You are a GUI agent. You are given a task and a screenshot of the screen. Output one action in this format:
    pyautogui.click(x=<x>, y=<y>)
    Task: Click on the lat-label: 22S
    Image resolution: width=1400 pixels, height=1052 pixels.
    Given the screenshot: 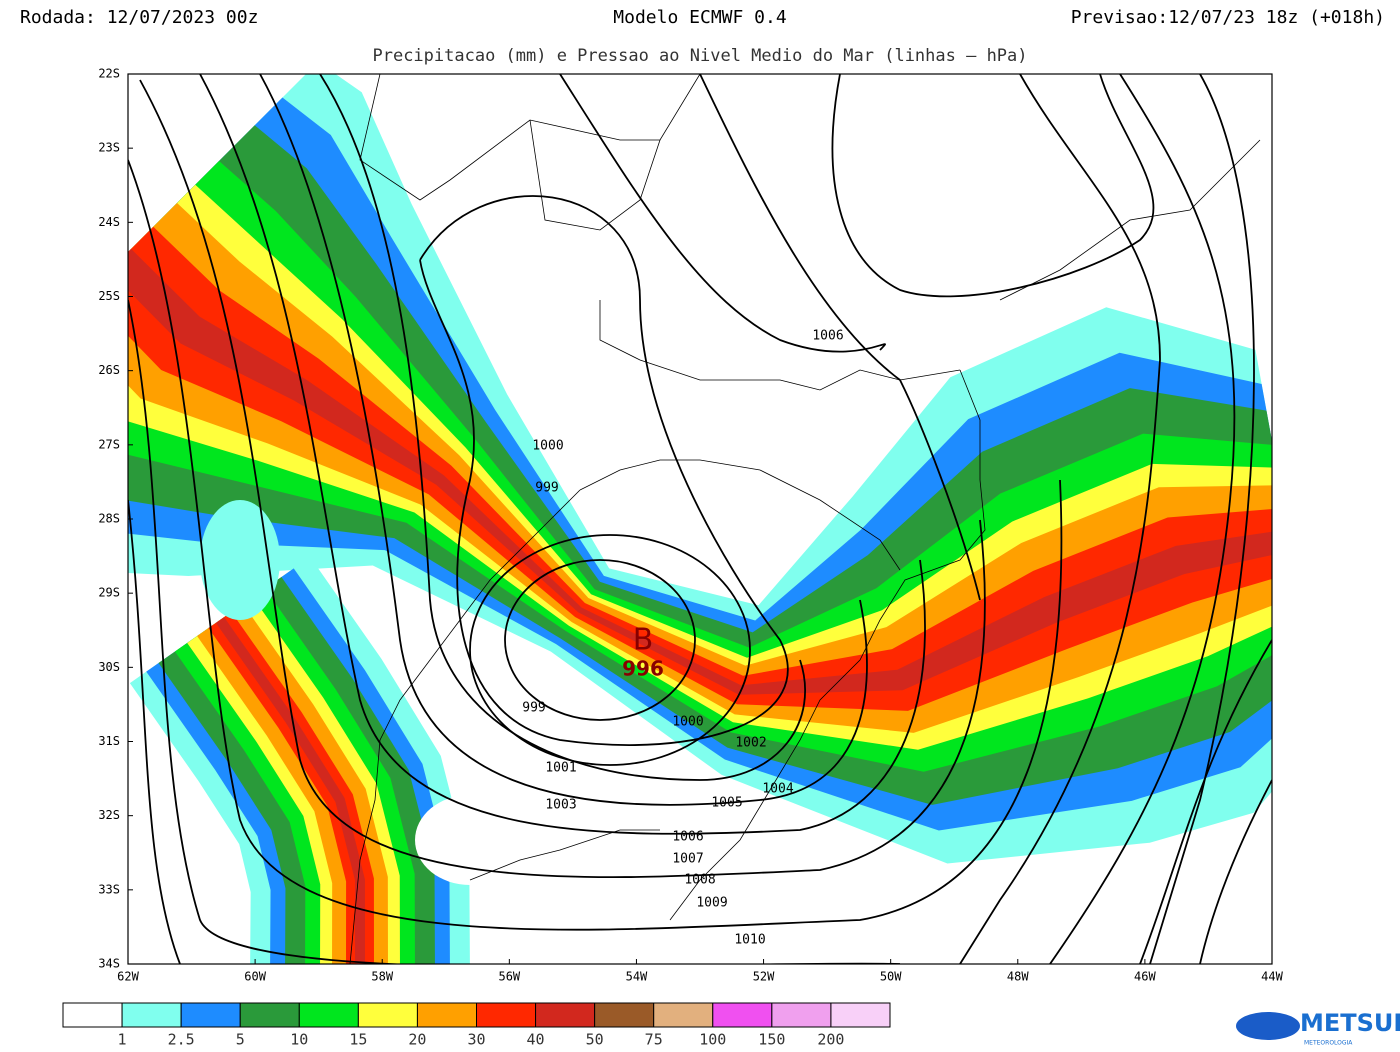 What is the action you would take?
    pyautogui.click(x=109, y=74)
    